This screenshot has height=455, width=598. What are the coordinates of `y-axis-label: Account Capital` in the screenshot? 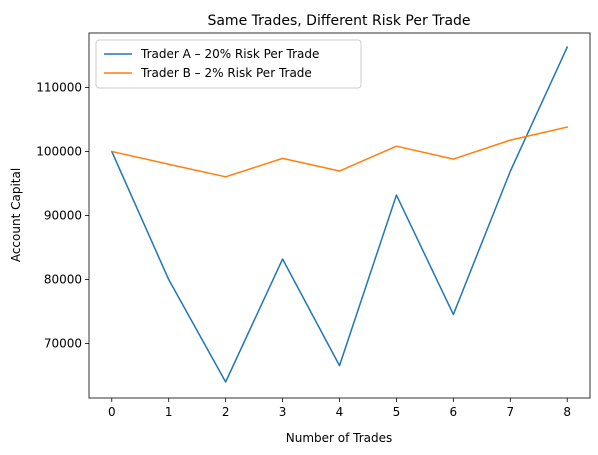 It's located at (16, 215).